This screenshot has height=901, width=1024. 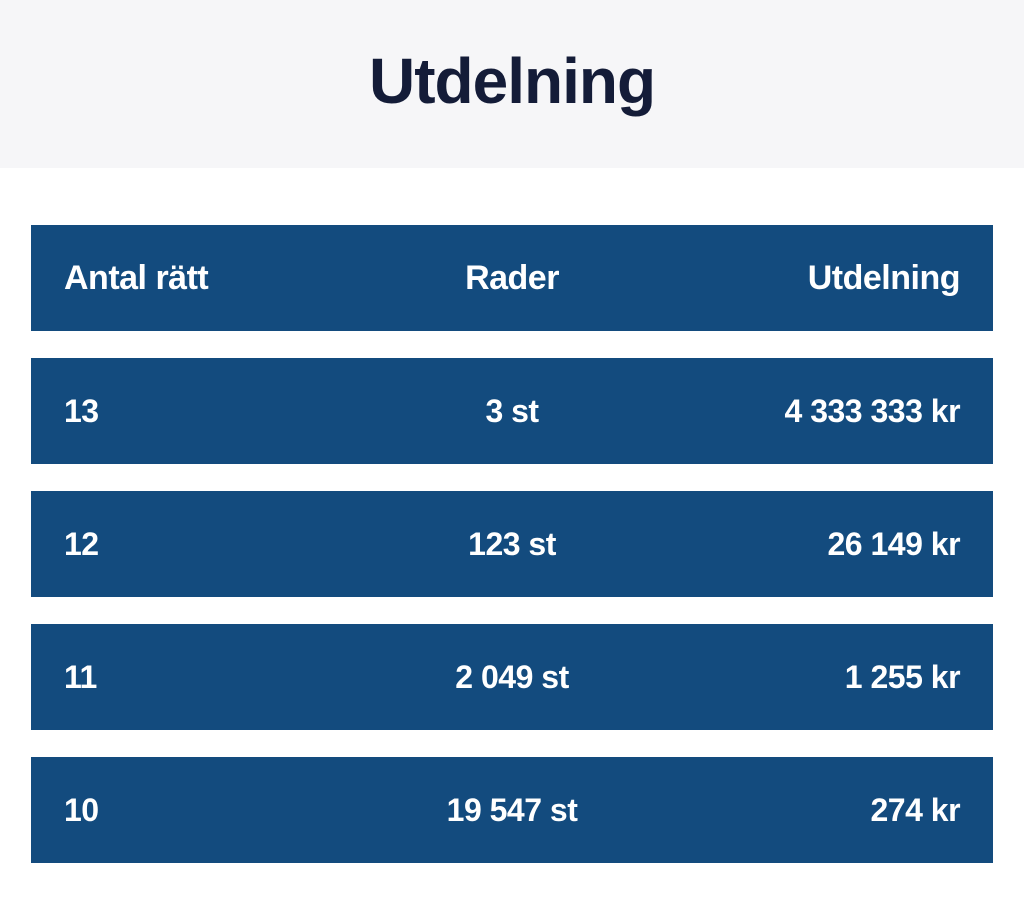 What do you see at coordinates (872, 410) in the screenshot?
I see `cell-utdelning: 4 333 333 kr` at bounding box center [872, 410].